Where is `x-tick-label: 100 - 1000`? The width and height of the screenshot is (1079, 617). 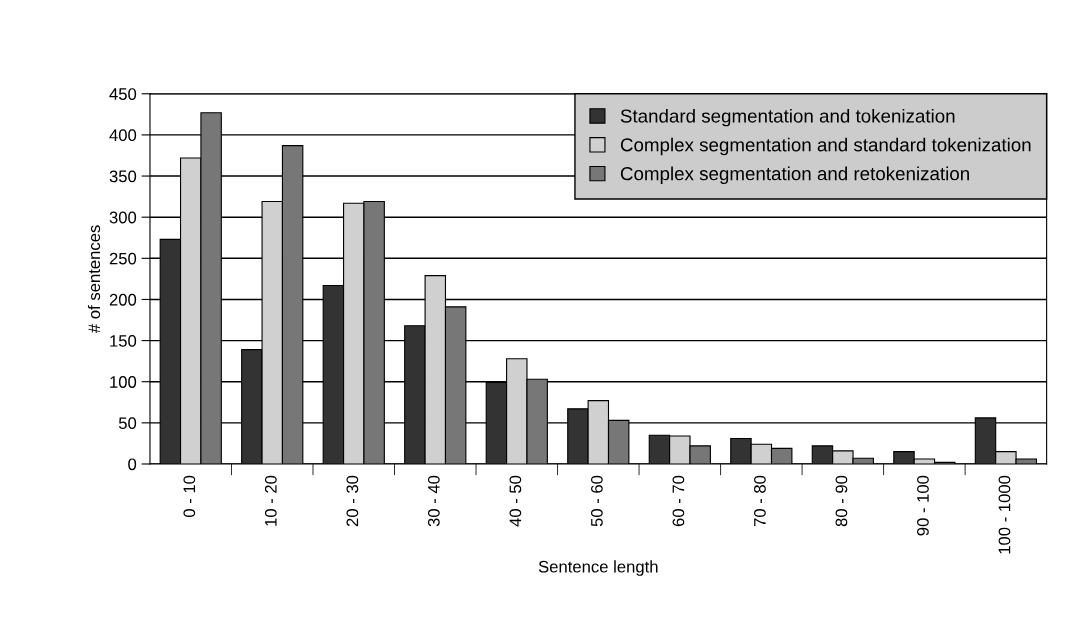
x-tick-label: 100 - 1000 is located at coordinates (1004, 514).